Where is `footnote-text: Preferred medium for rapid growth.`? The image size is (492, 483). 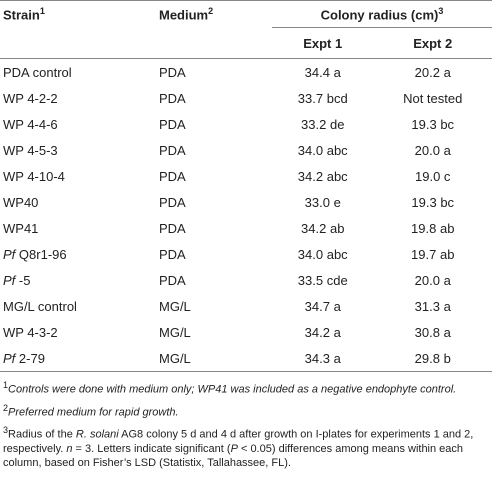
footnote-text: Preferred medium for rapid growth. is located at coordinates (93, 412).